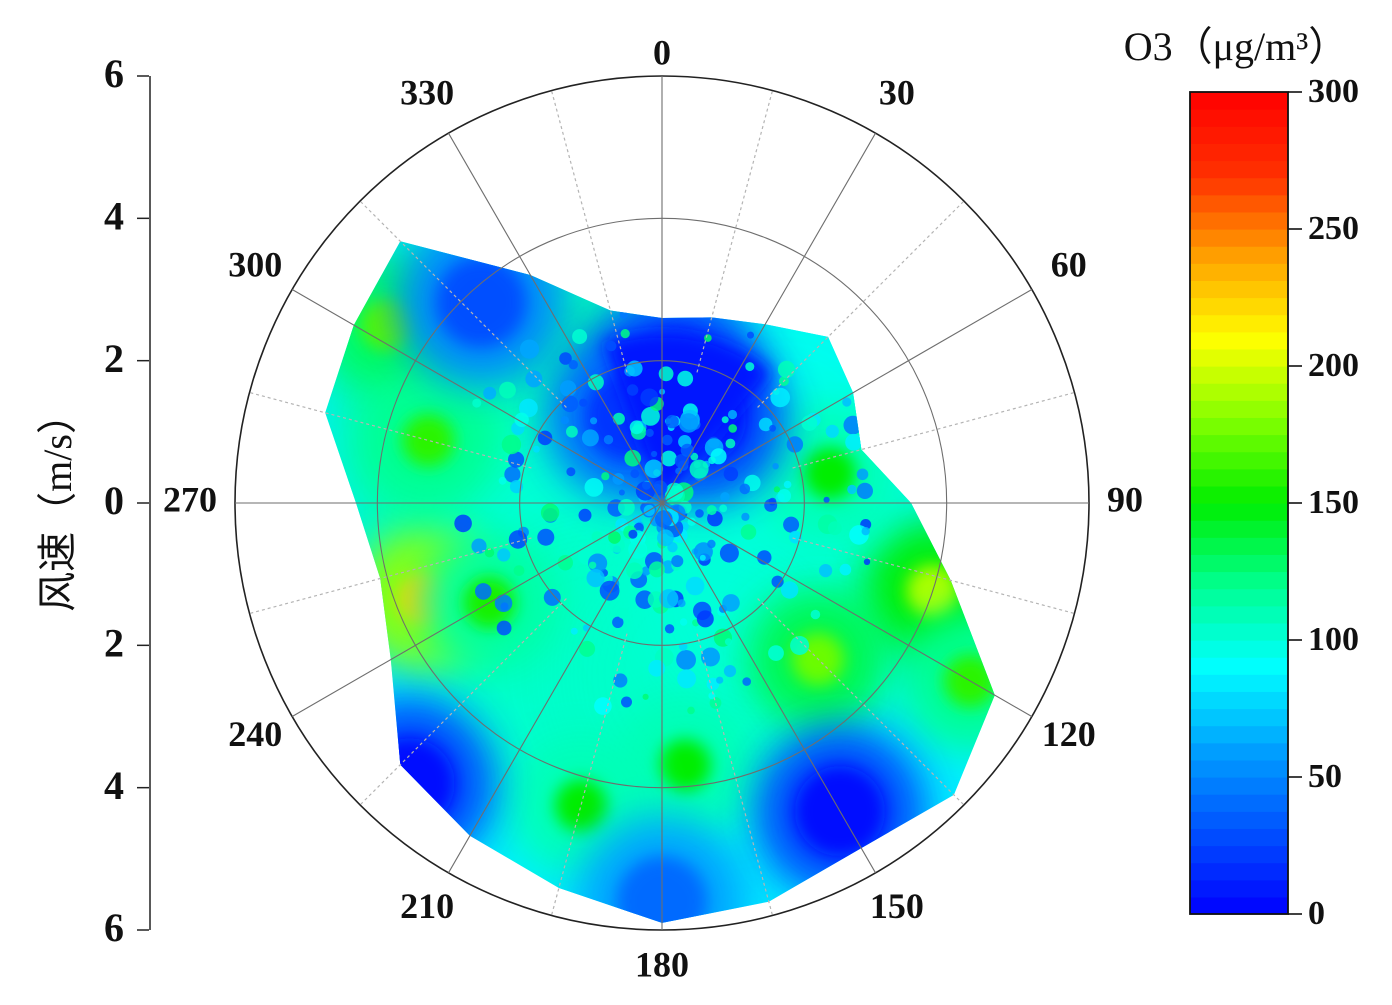  What do you see at coordinates (255, 734) in the screenshot?
I see `direction-label: 240` at bounding box center [255, 734].